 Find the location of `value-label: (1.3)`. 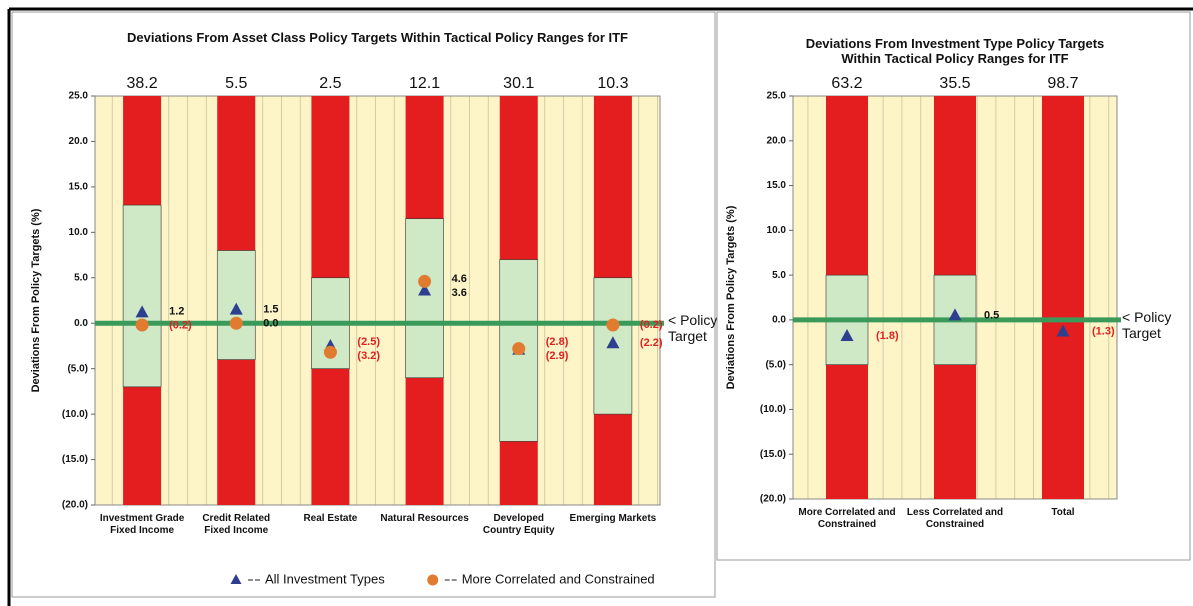

value-label: (1.3) is located at coordinates (1103, 331).